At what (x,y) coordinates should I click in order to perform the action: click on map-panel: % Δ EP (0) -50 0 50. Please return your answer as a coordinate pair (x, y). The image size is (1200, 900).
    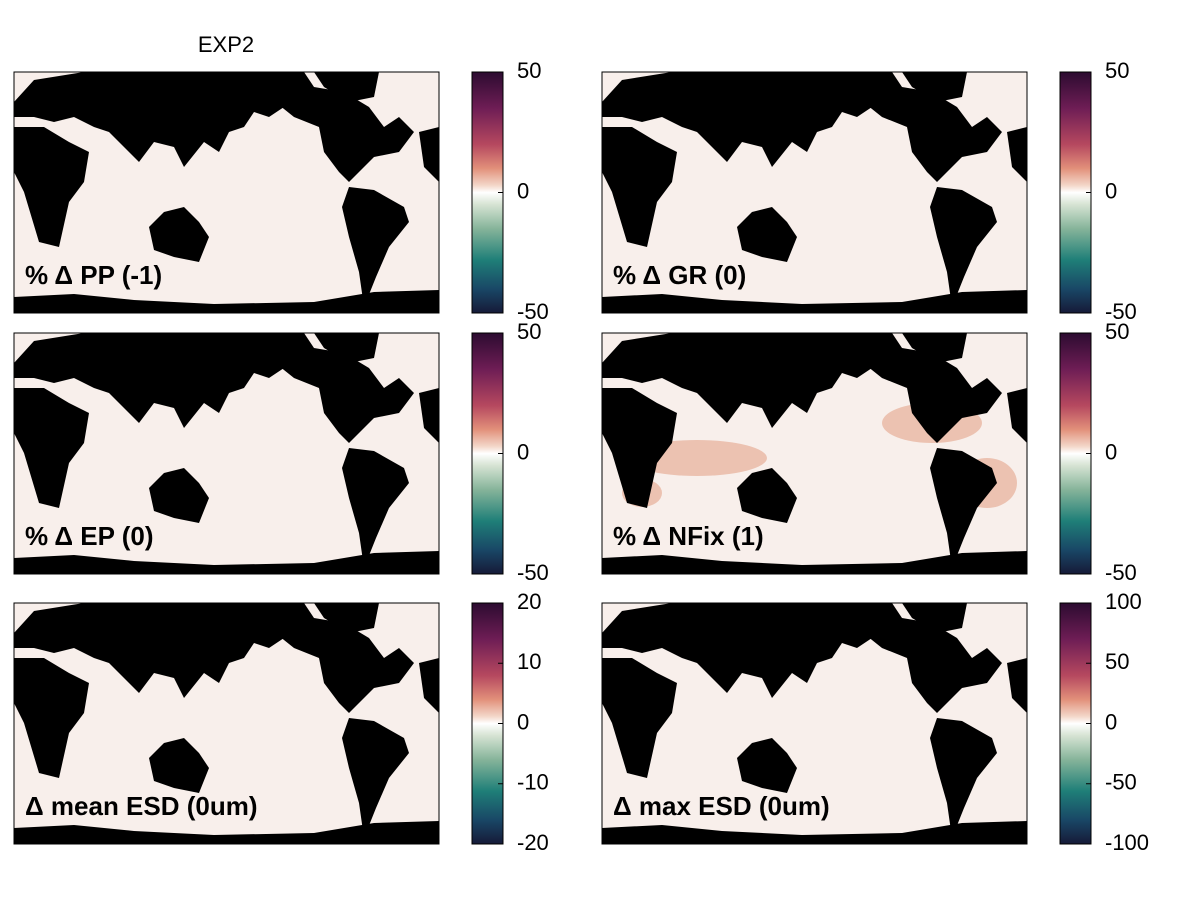
    Looking at the image, I should click on (281, 452).